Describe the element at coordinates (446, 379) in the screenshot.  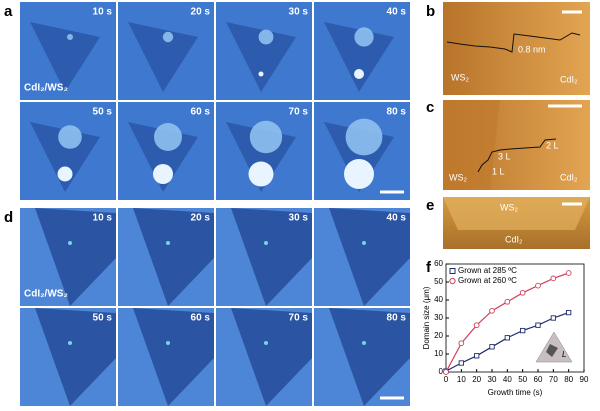
I see `x-tick-label: 0` at that location.